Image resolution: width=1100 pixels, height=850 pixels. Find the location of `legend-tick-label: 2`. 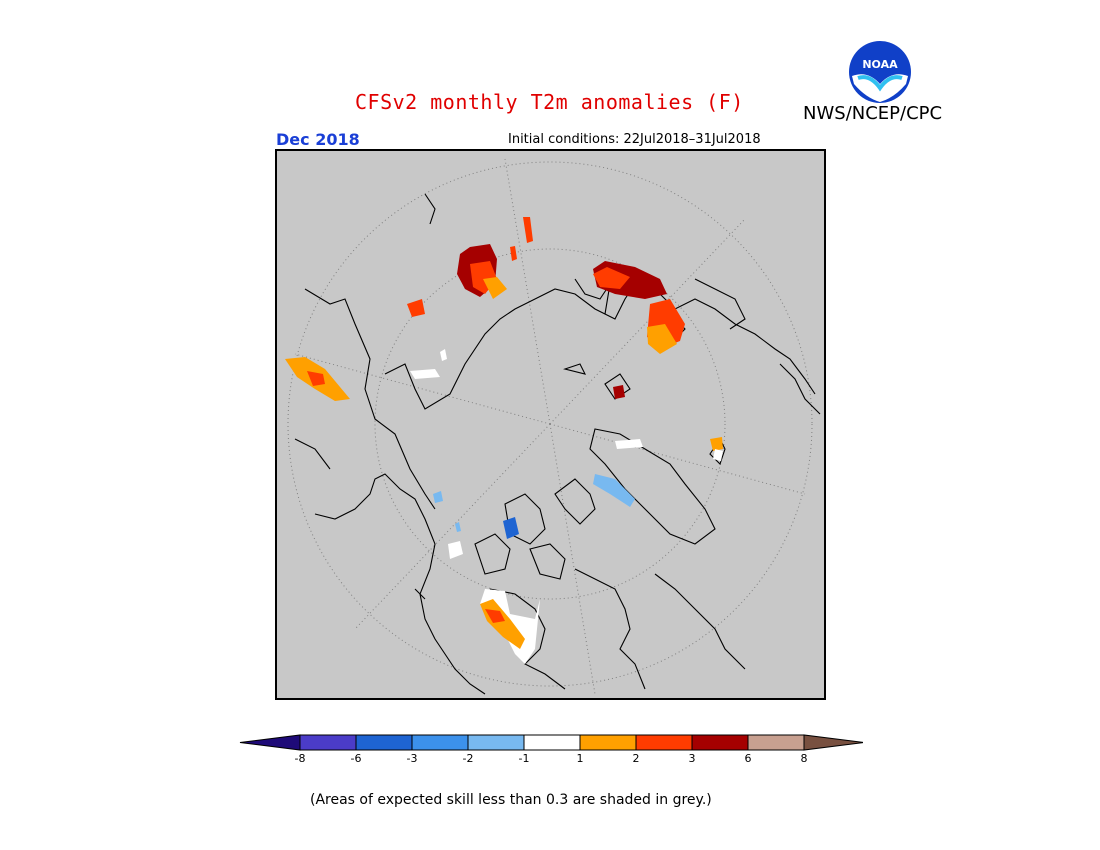

legend-tick-label: 2 is located at coordinates (636, 758).